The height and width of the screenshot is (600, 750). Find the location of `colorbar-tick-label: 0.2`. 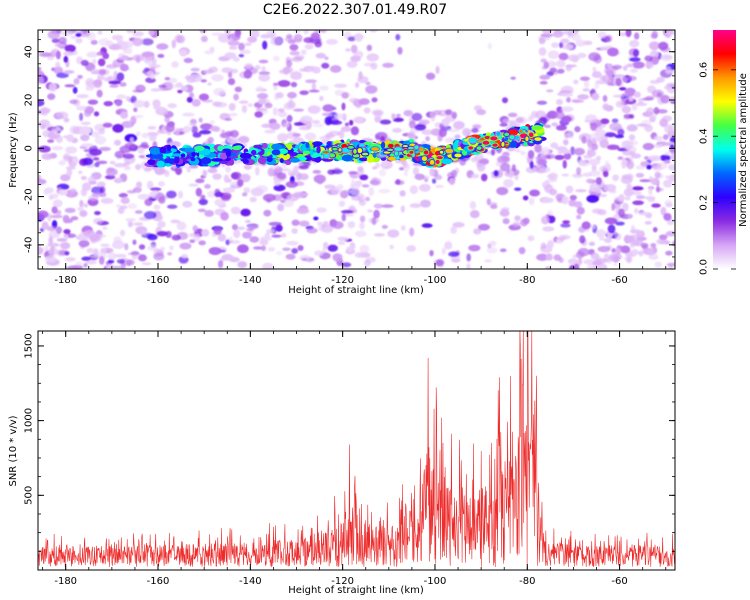

colorbar-tick-label: 0.2 is located at coordinates (704, 203).